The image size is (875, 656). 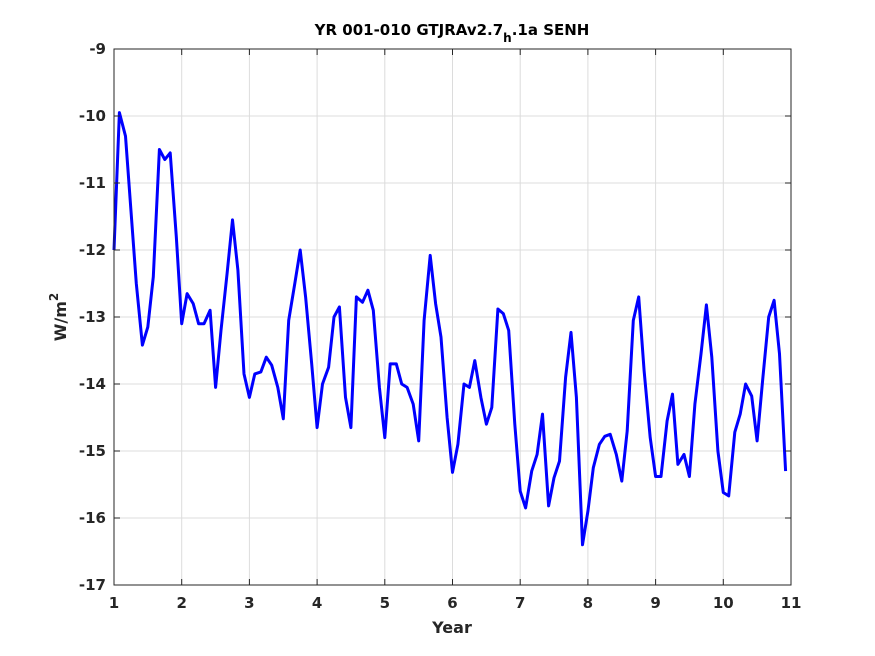 I want to click on x-tick-labels: 1 2 3 4 5 6 7 8 9 10 11, so click(x=455, y=603).